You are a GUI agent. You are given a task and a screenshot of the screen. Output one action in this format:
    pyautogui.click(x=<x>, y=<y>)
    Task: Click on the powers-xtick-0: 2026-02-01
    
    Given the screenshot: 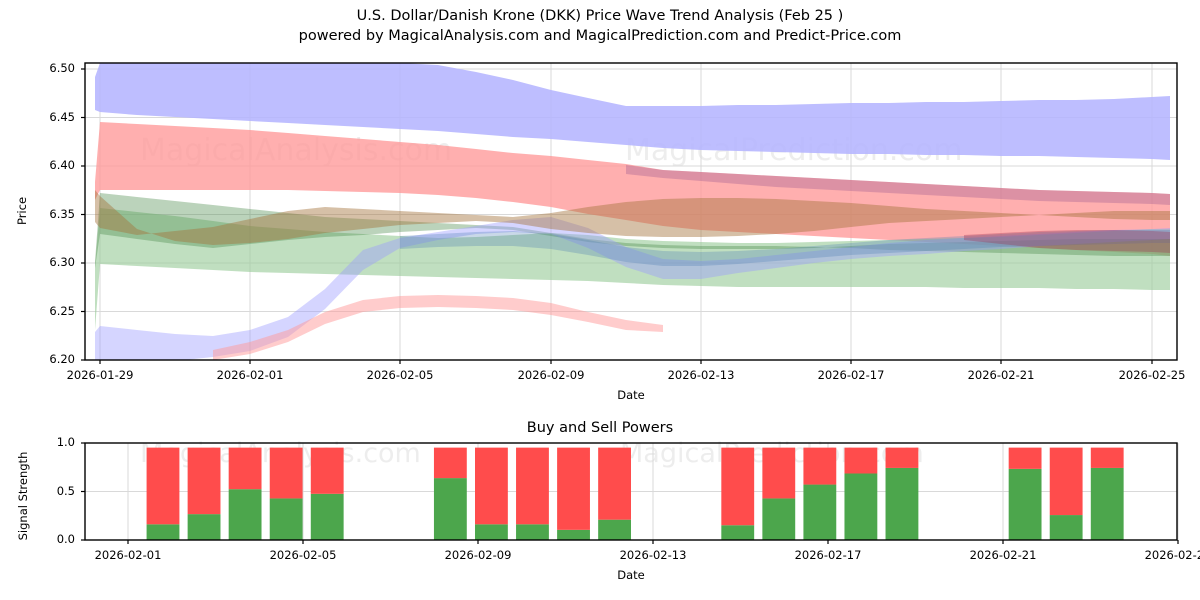 What is the action you would take?
    pyautogui.click(x=128, y=555)
    